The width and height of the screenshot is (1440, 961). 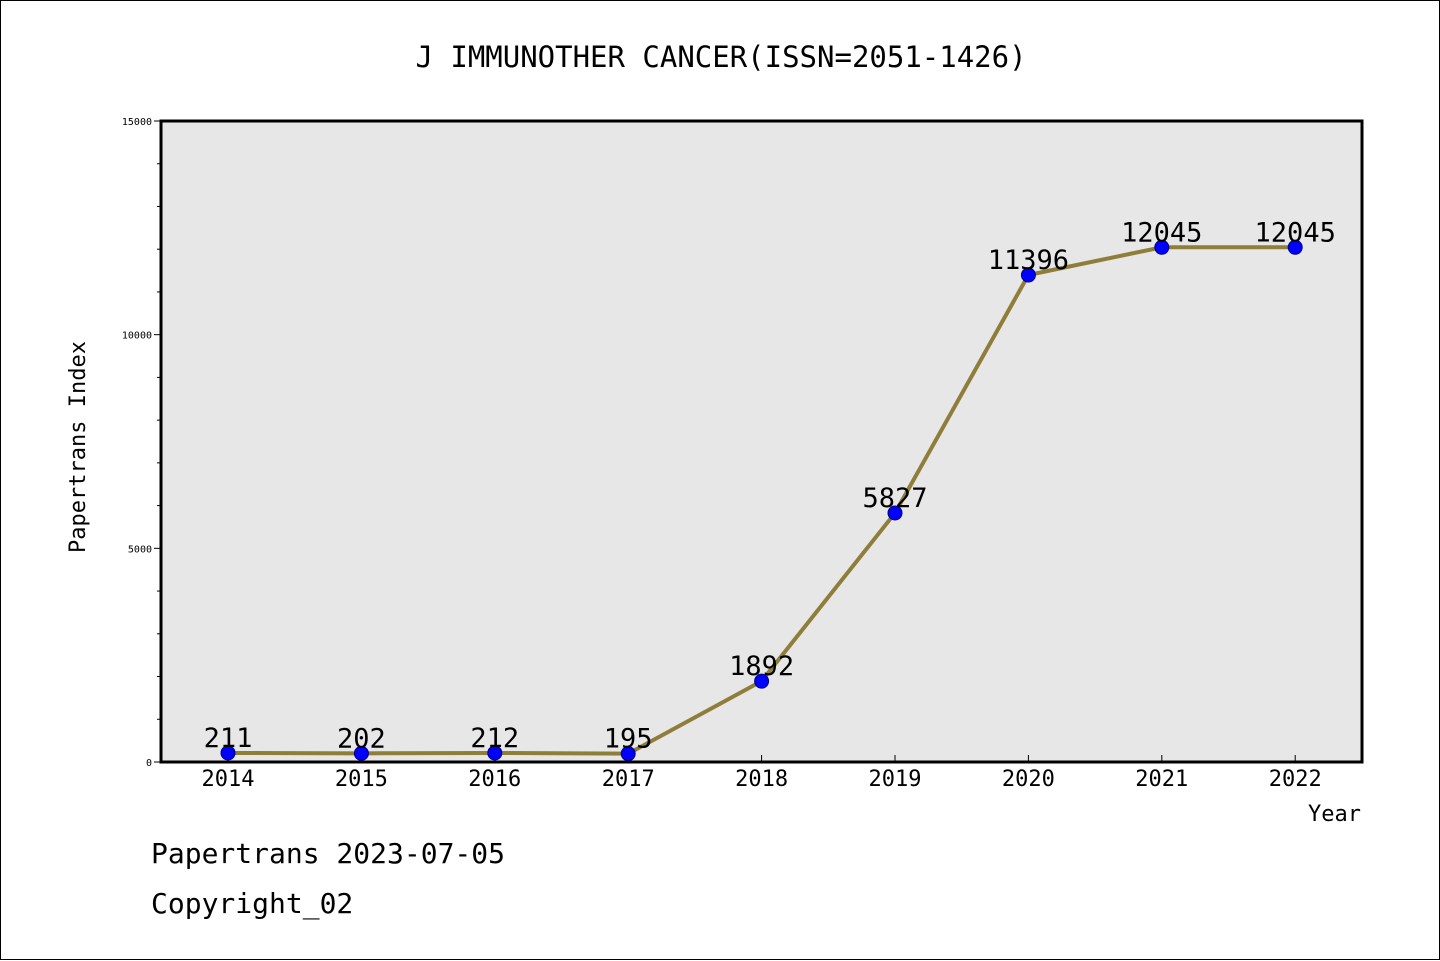 What do you see at coordinates (494, 779) in the screenshot?
I see `x-tick-label: 2016` at bounding box center [494, 779].